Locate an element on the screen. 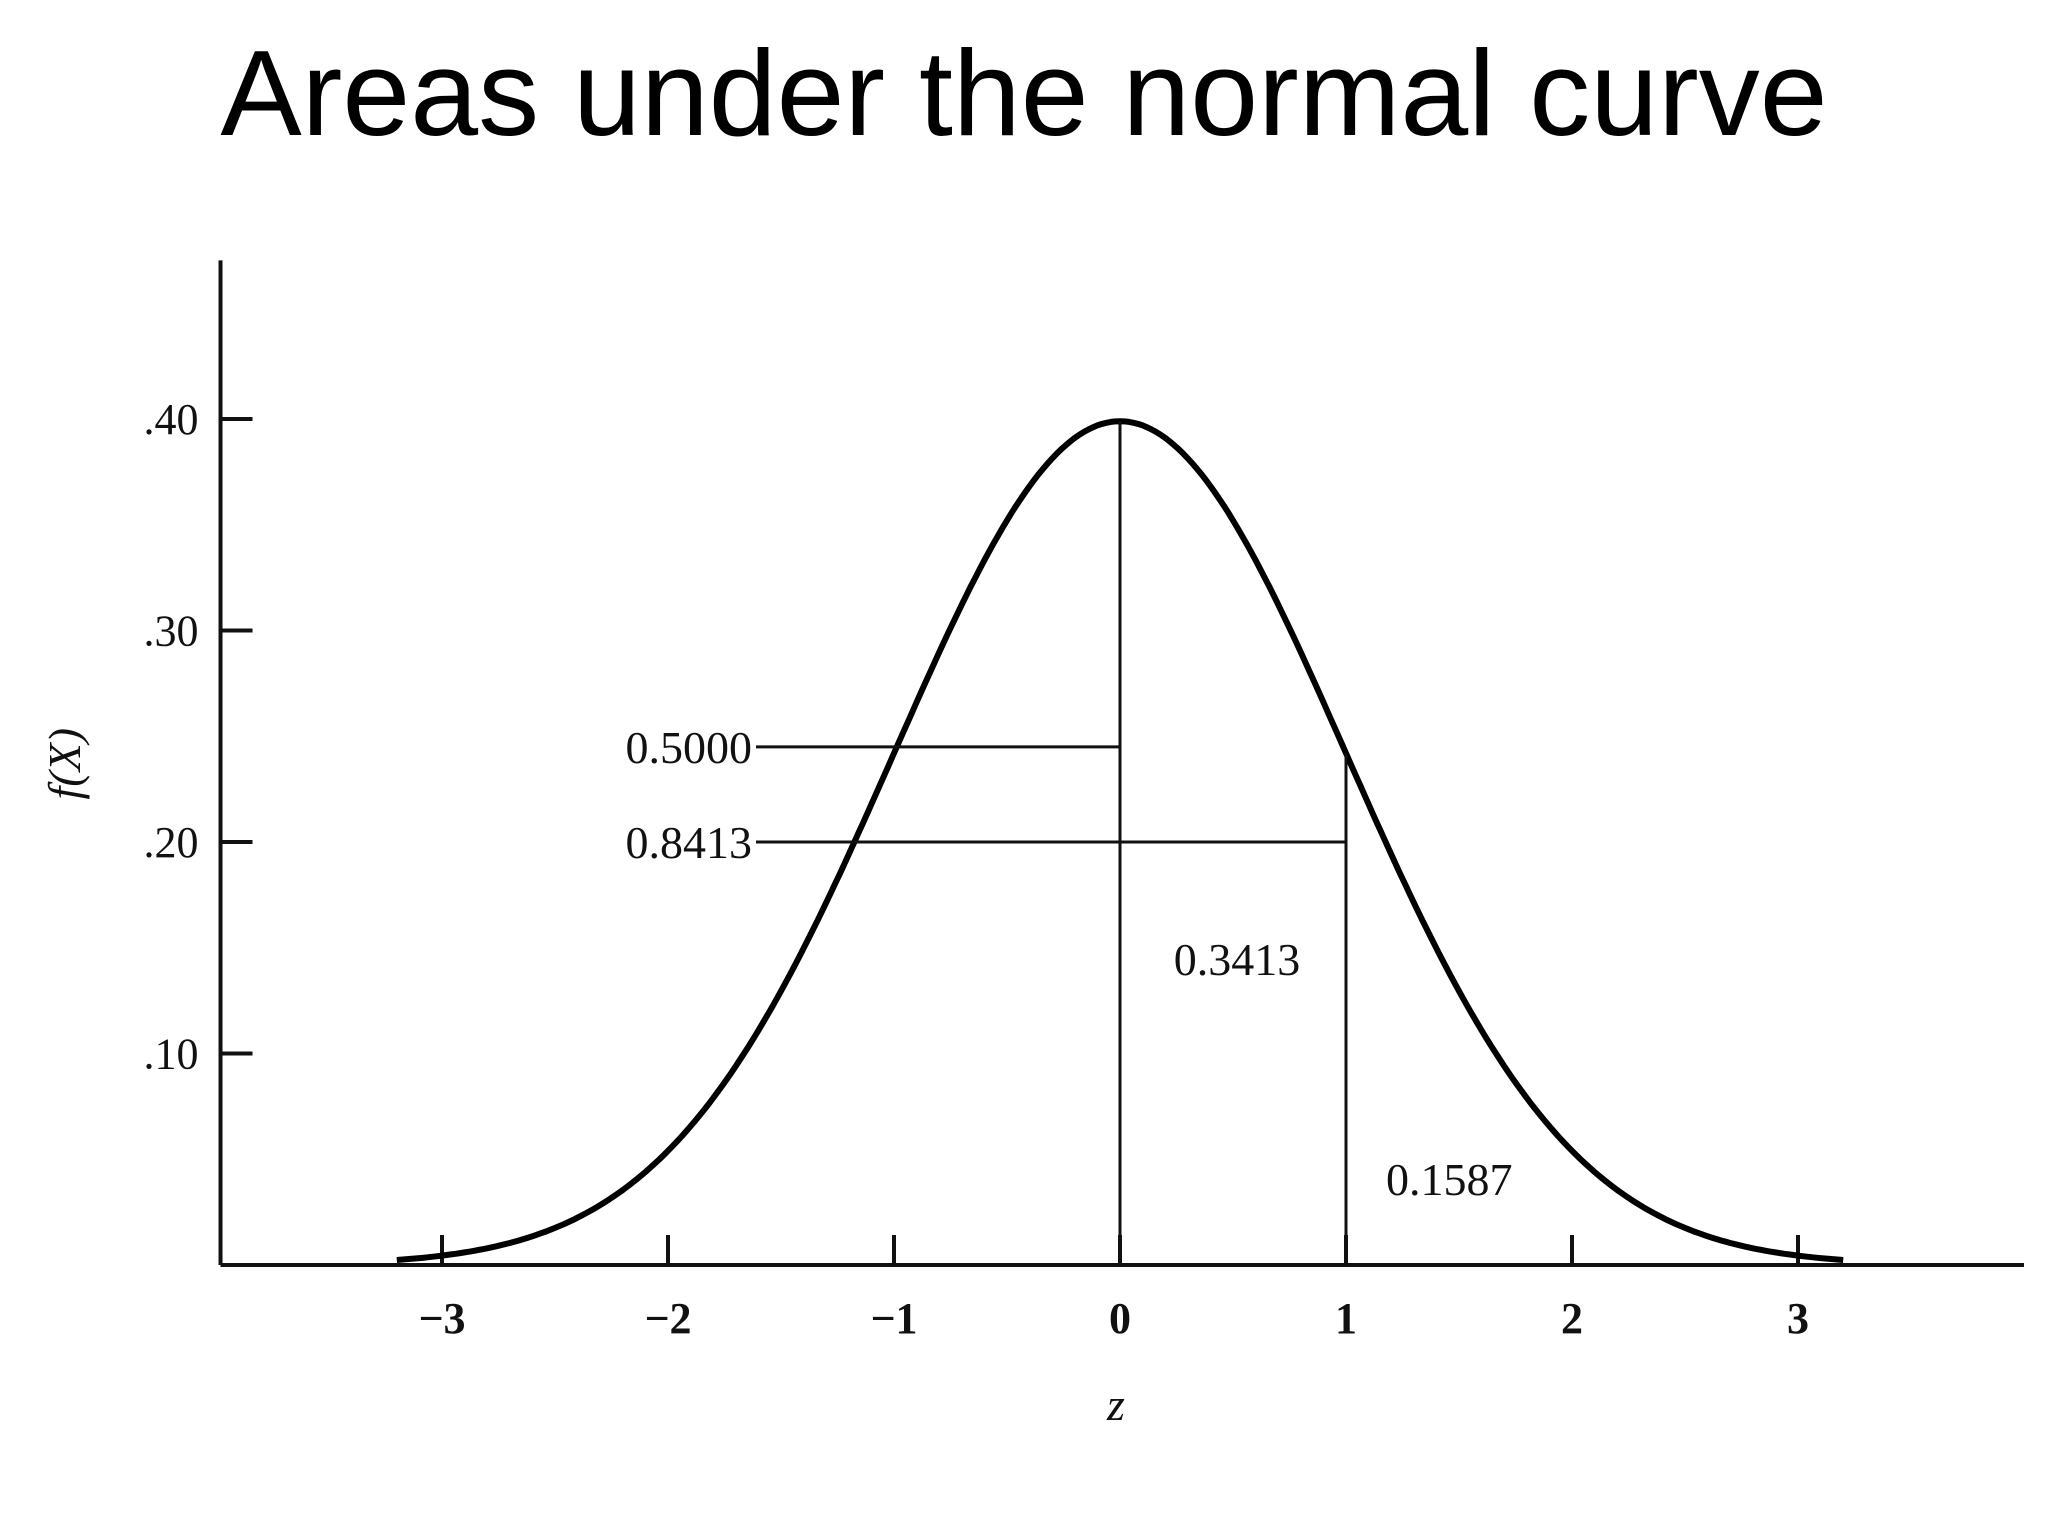 Image resolution: width=2048 pixels, height=1536 pixels. x-tick-label: 3 is located at coordinates (1798, 1318).